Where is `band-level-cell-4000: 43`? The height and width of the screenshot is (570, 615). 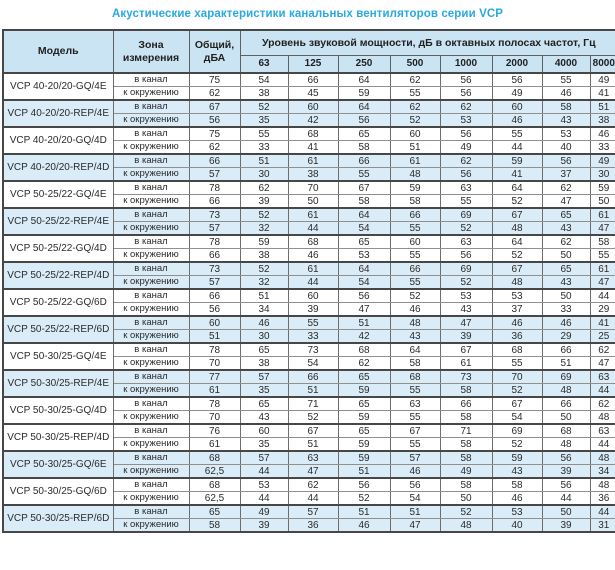
band-level-cell-4000: 43 is located at coordinates (566, 228).